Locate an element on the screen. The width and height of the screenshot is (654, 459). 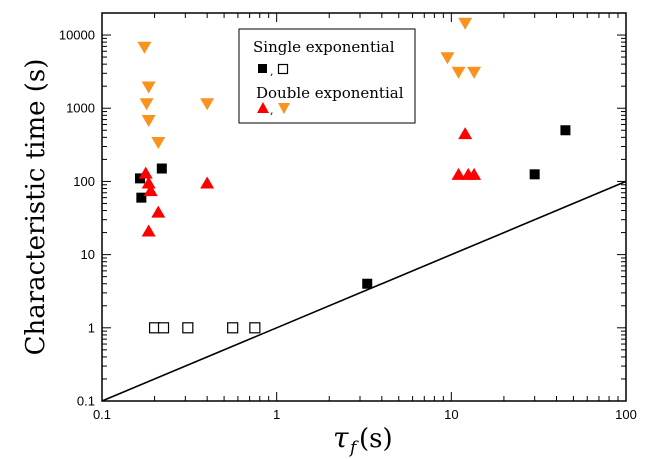
legend-box is located at coordinates (327, 76).